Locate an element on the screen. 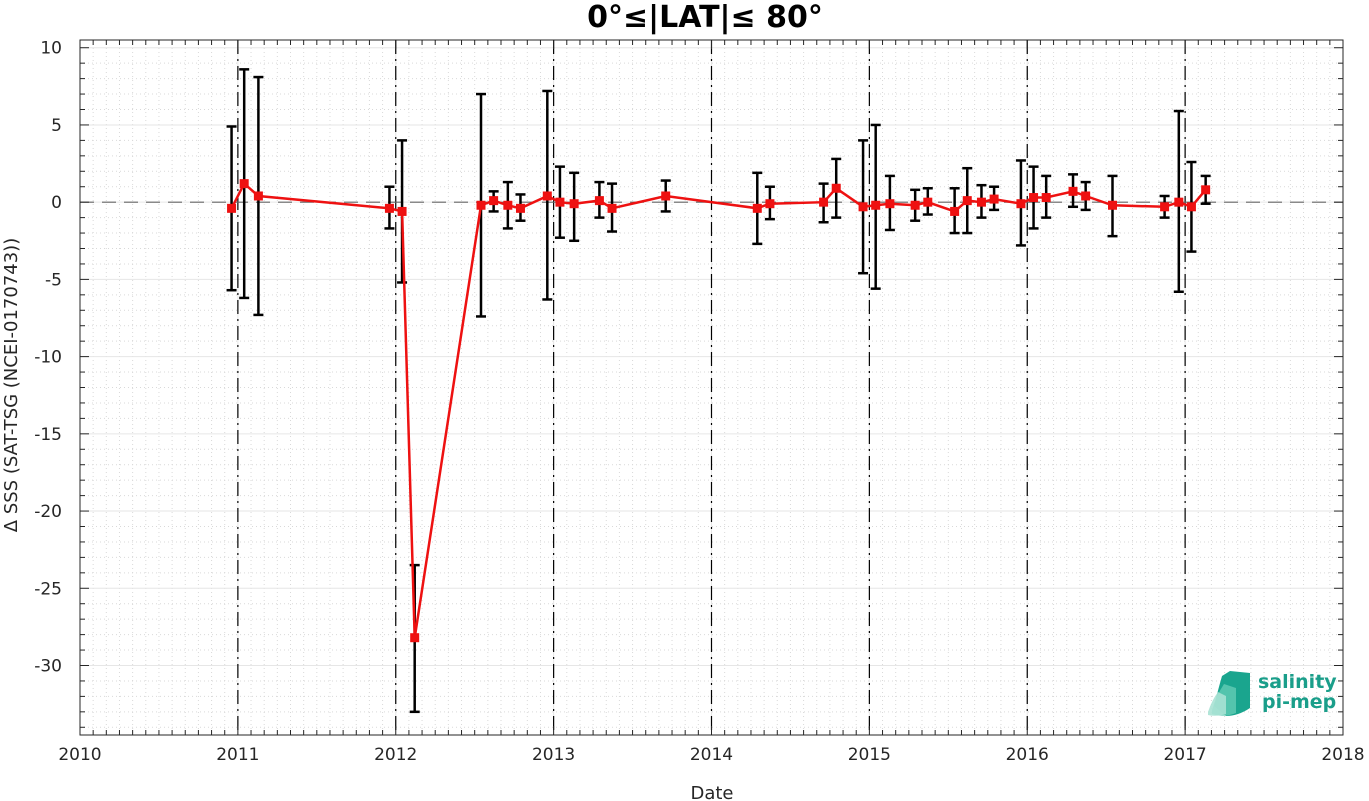 This screenshot has width=1369, height=801. x-tick-label: 2010 is located at coordinates (79, 755).